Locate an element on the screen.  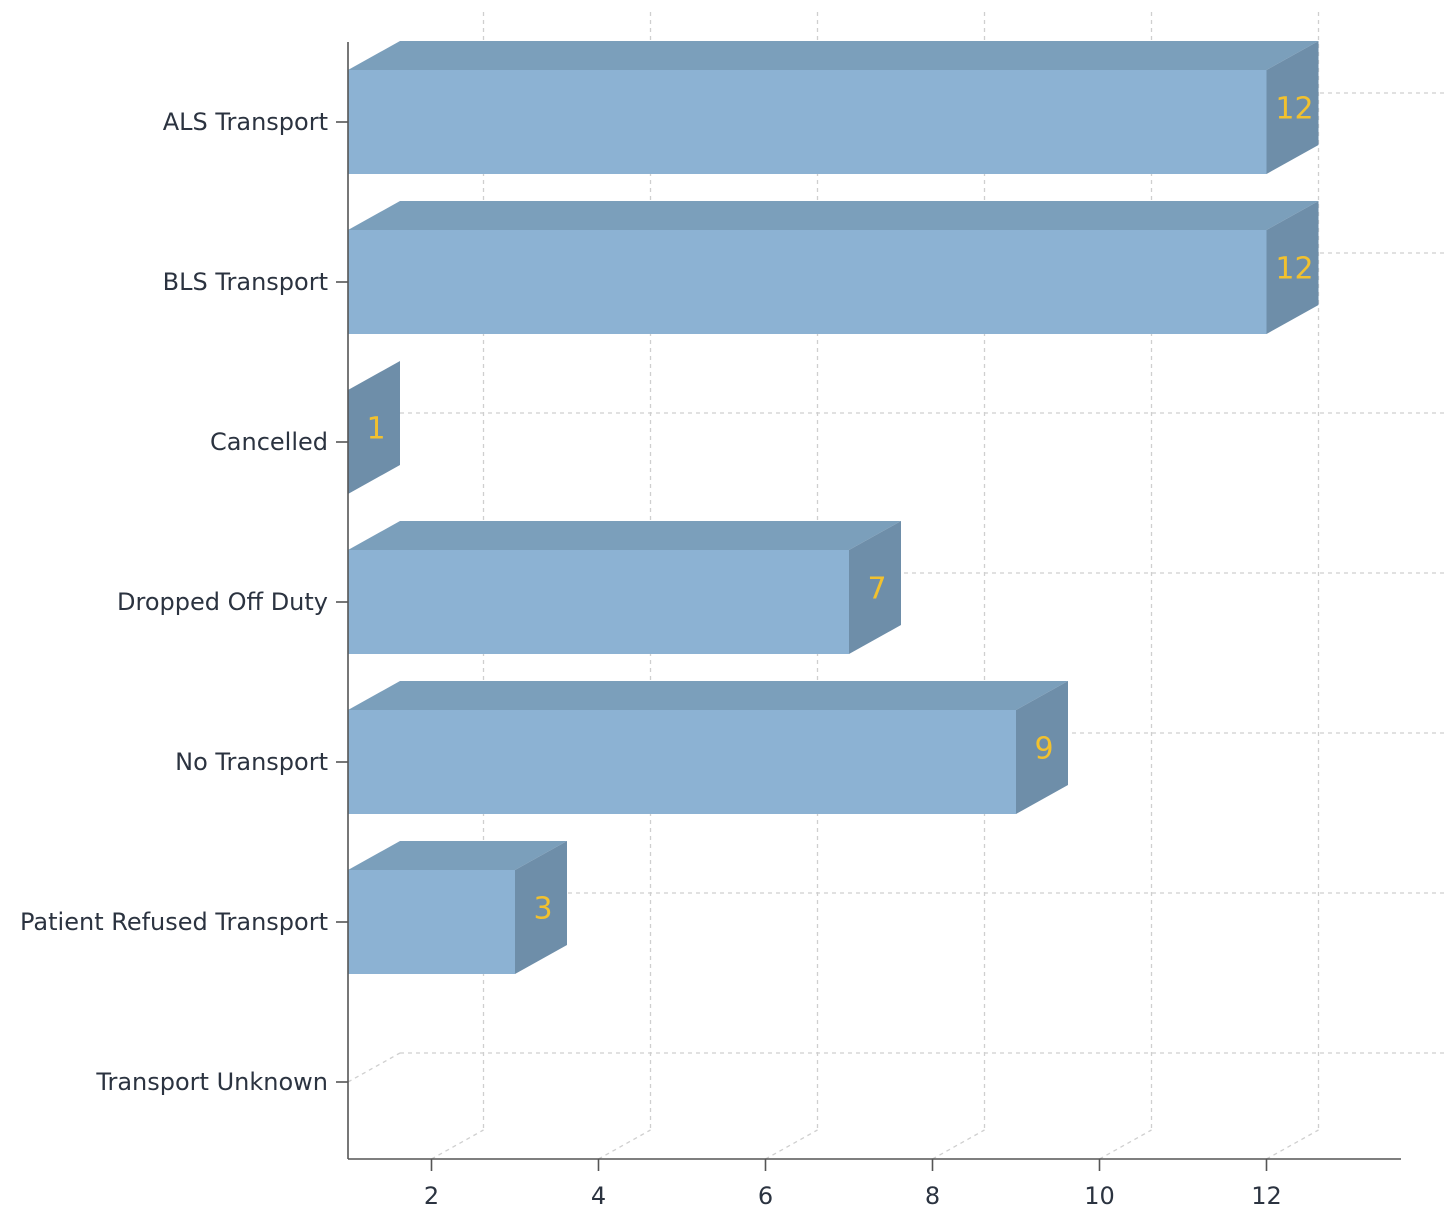
category-label-0: ALS Transport is located at coordinates (245, 122).